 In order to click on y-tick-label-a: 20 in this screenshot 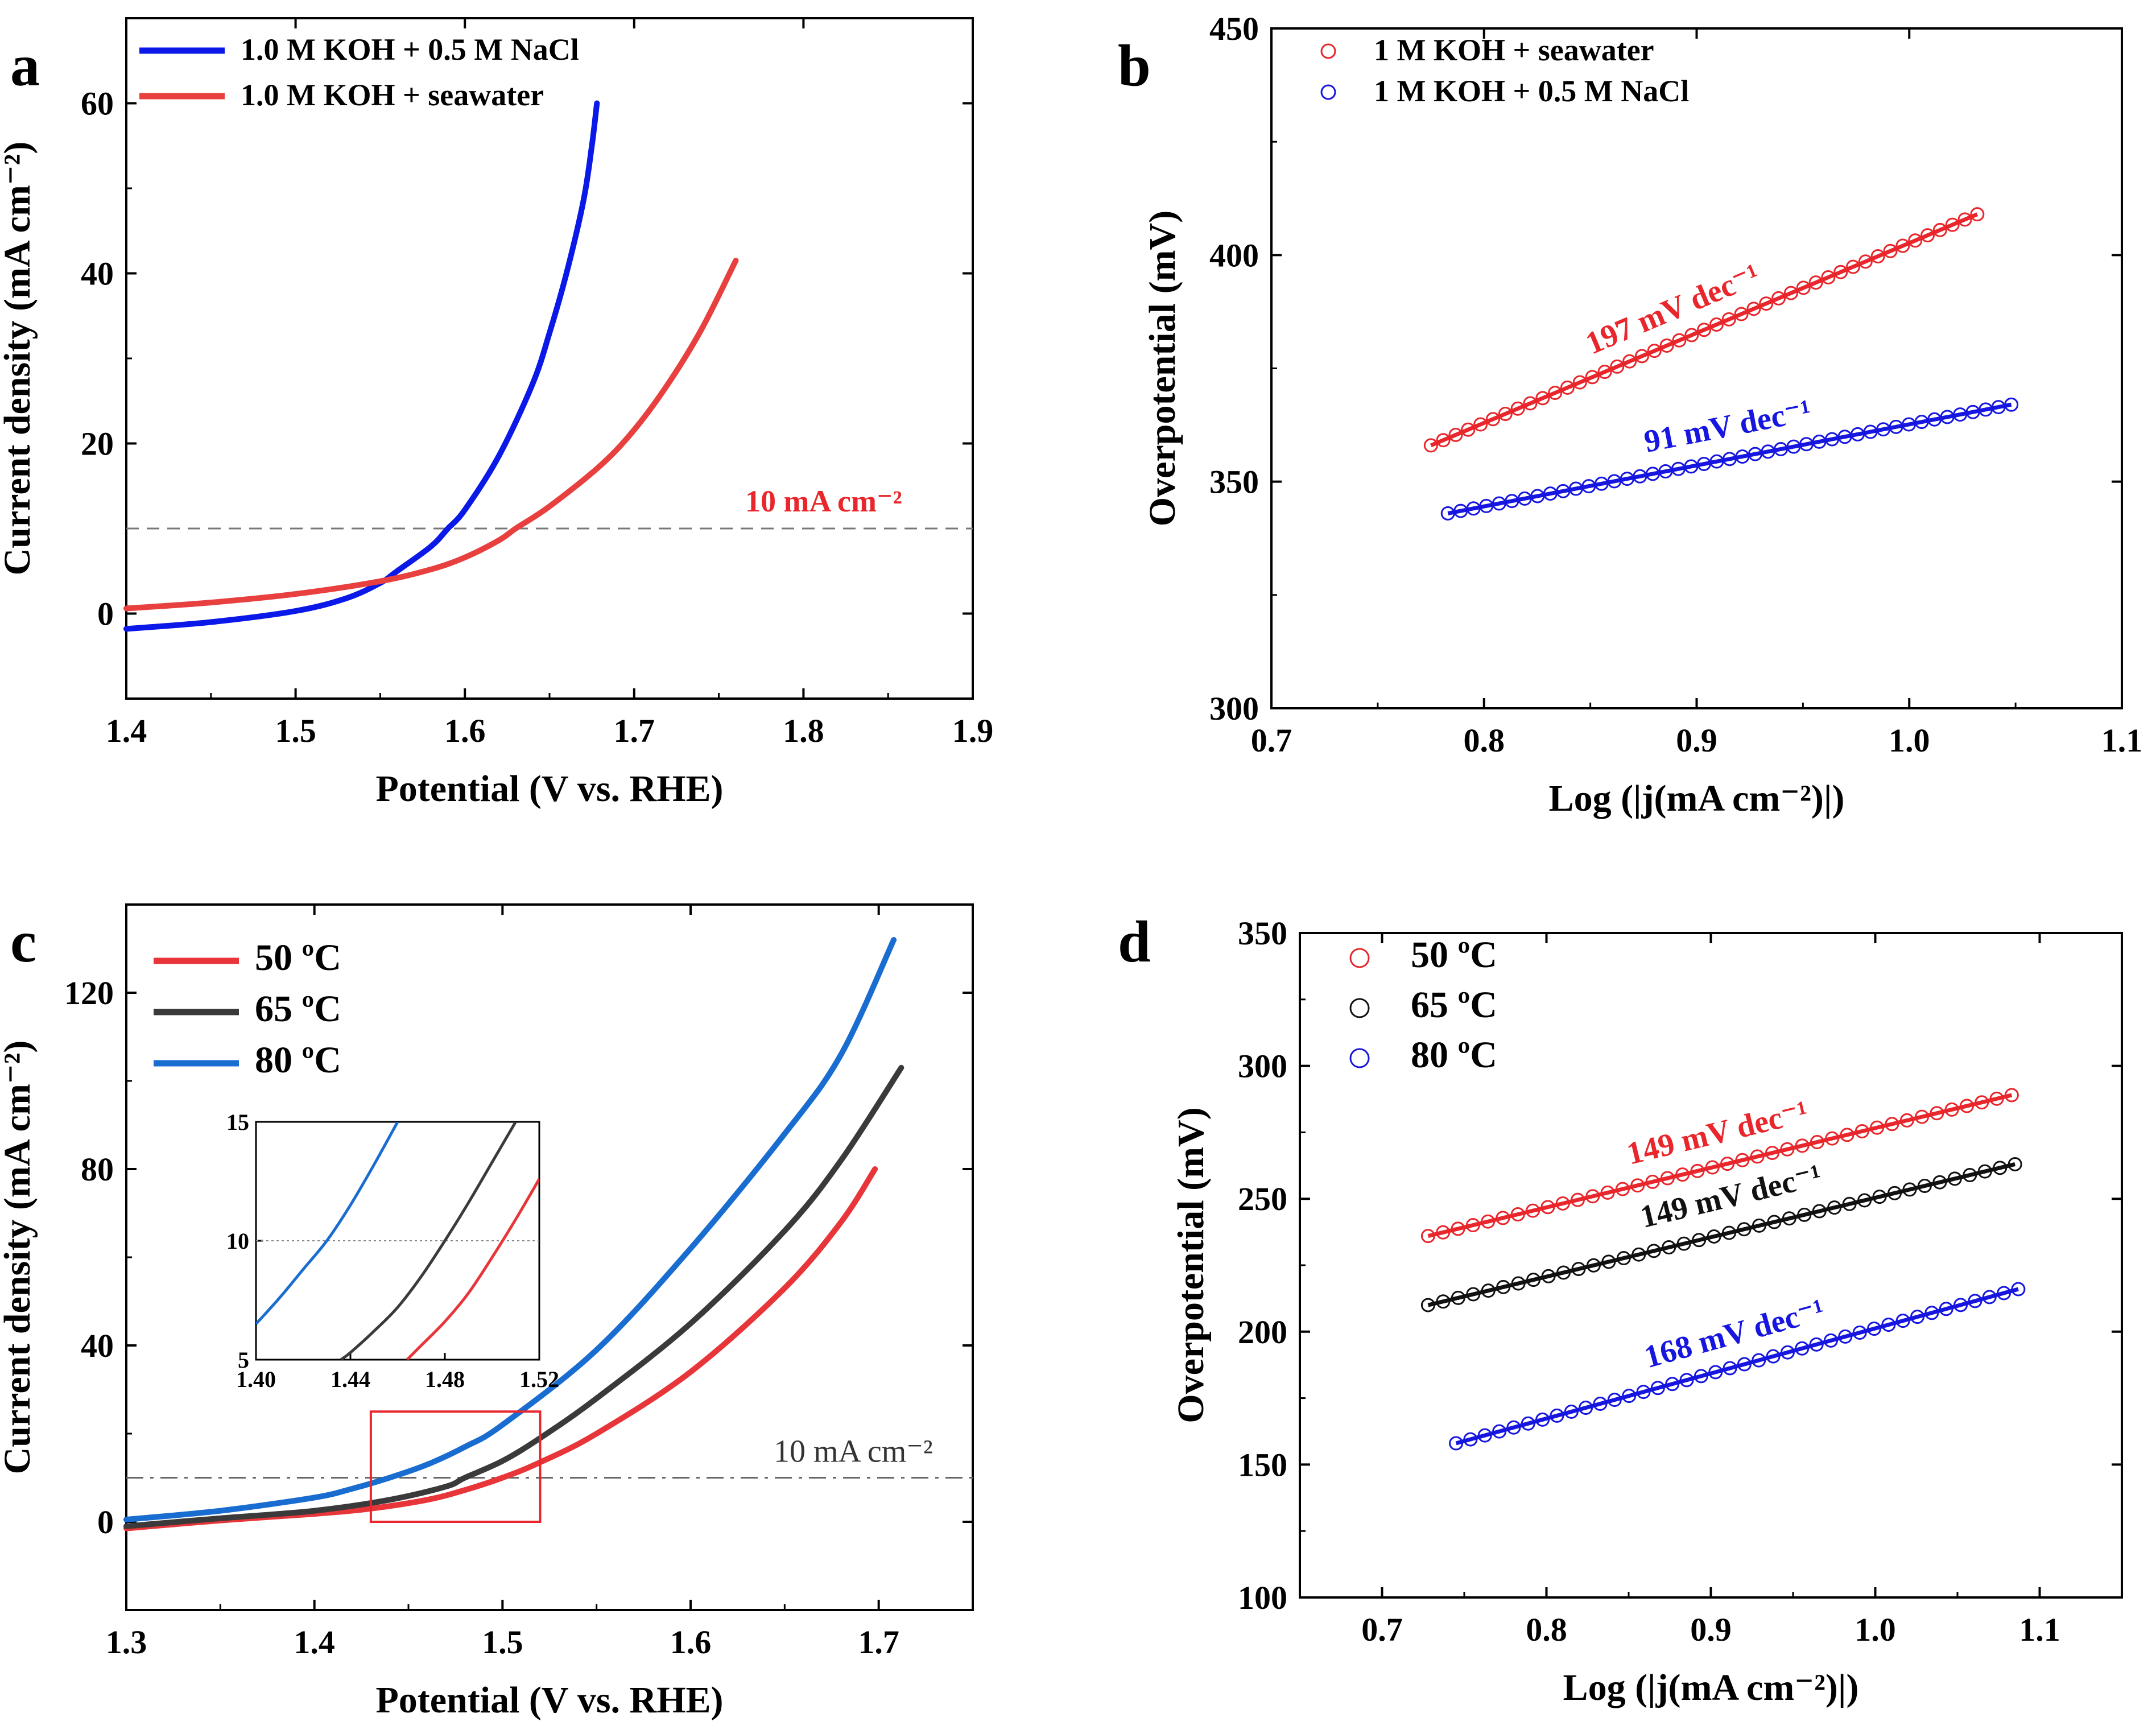, I will do `click(97, 444)`.